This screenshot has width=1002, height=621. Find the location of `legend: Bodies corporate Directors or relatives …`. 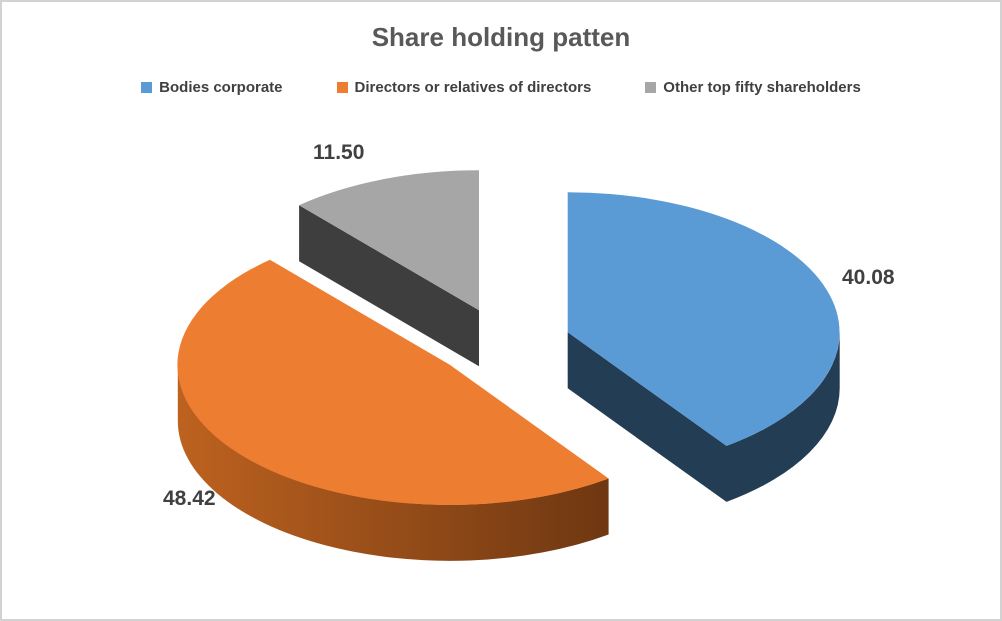

legend: Bodies corporate Directors or relatives … is located at coordinates (501, 87).